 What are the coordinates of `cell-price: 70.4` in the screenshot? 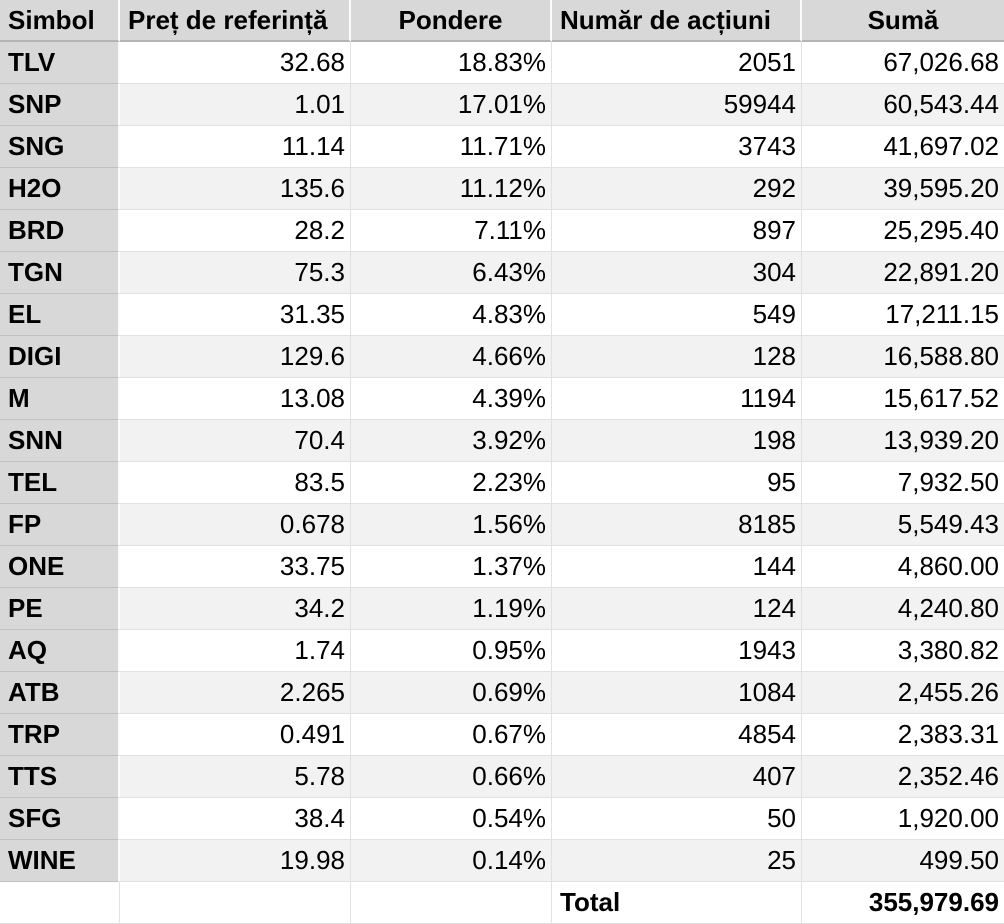 It's located at (235, 441).